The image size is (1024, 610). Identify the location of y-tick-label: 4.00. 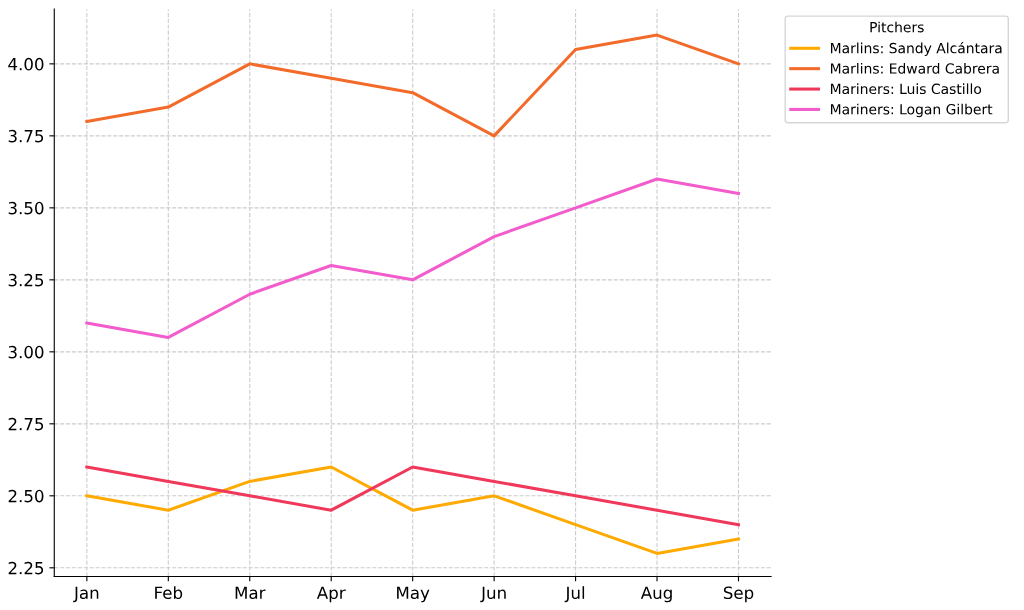
(26, 64).